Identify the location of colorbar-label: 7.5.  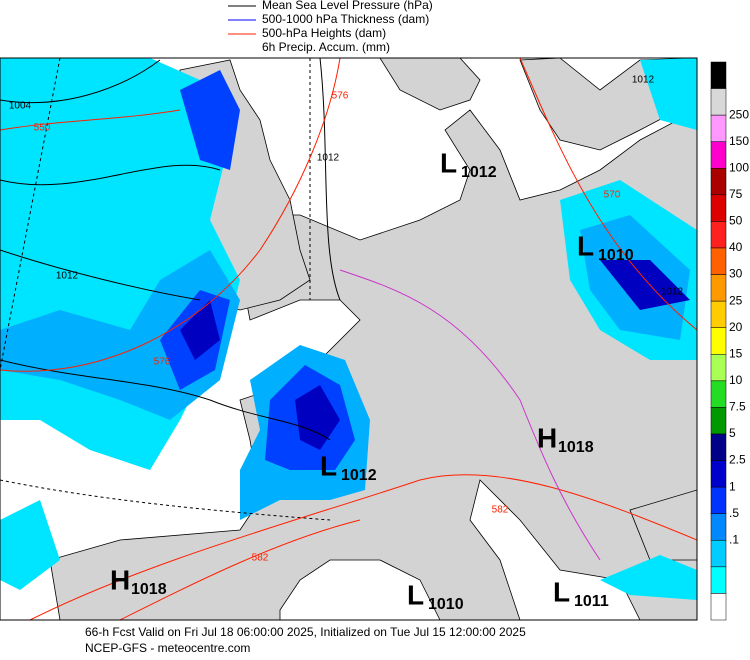
(737, 407).